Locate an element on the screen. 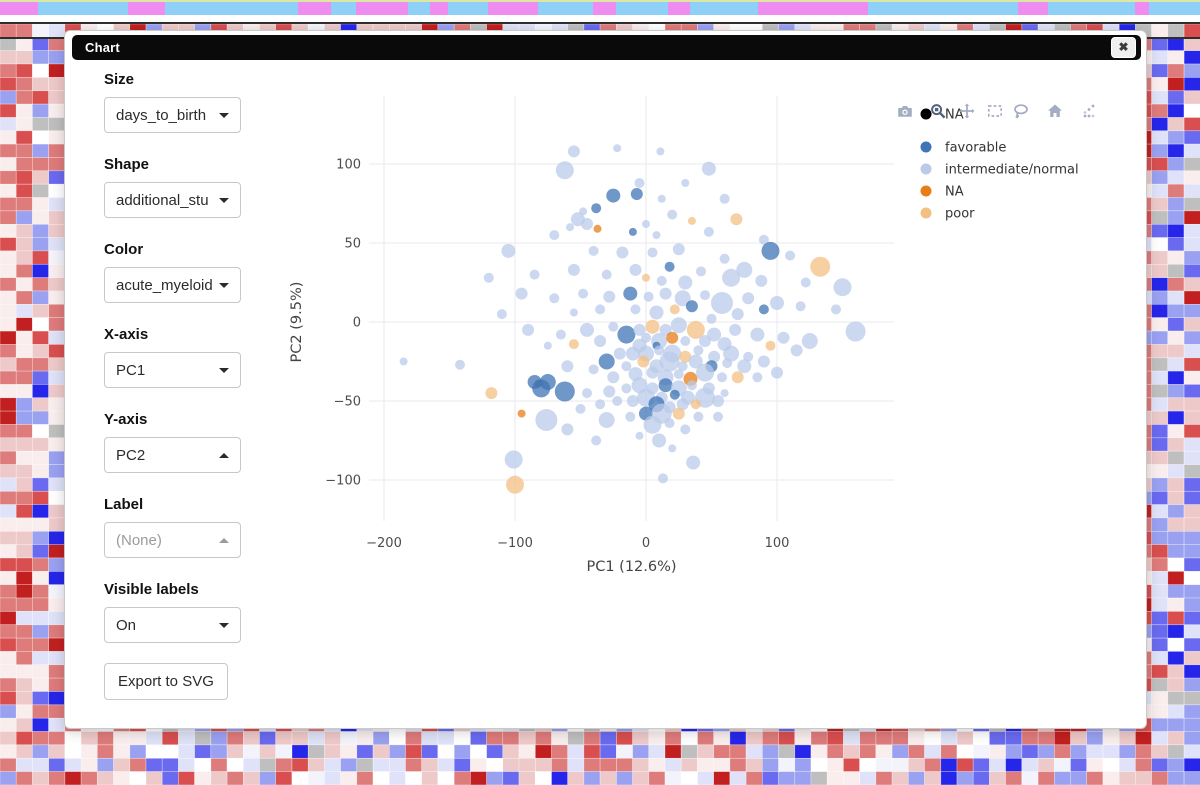 Image resolution: width=1200 pixels, height=785 pixels. modal-titlebar: Chart ✖ is located at coordinates (606, 47).